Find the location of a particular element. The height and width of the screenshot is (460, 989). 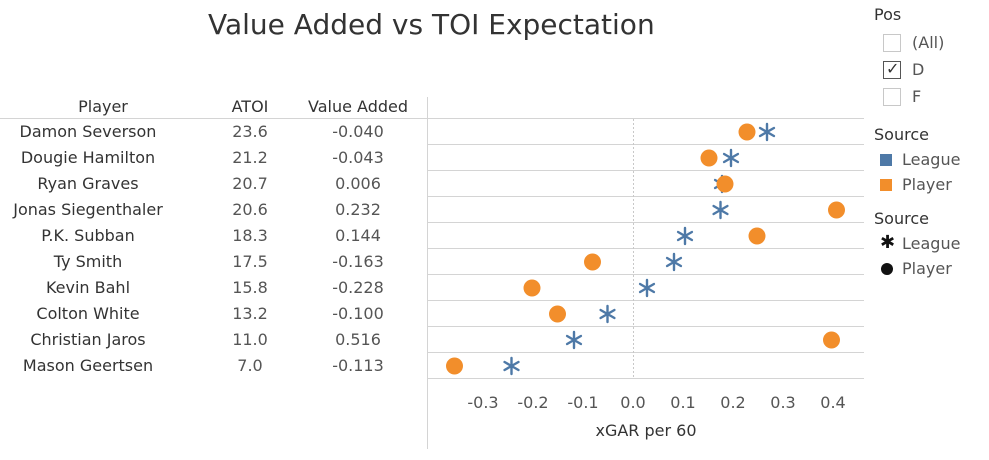

table-row: Ryan Graves 20.7 0.006 is located at coordinates (213, 184).